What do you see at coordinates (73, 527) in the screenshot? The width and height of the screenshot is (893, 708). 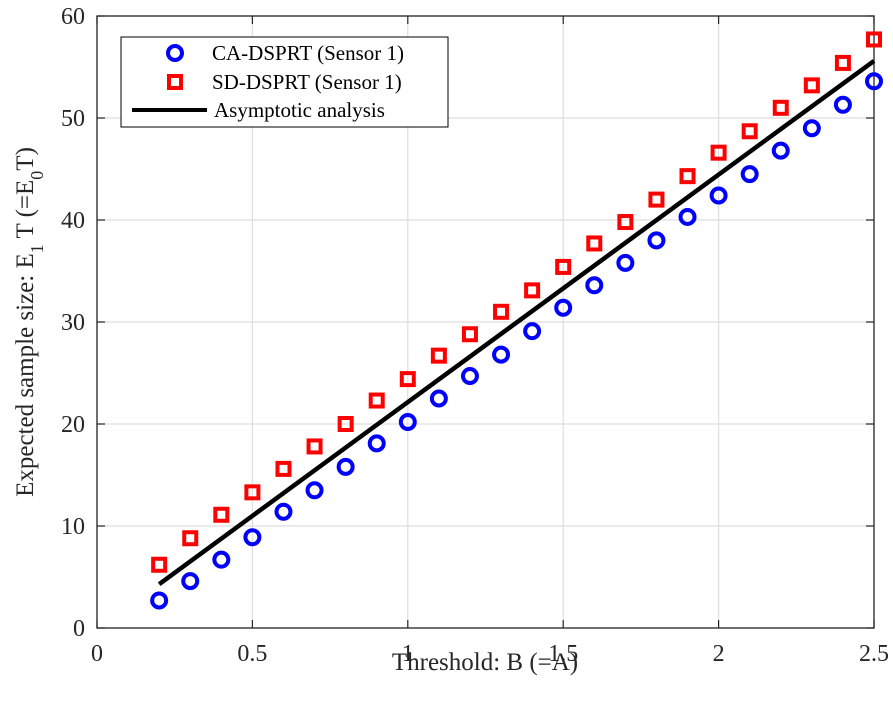 I see `y-tick-label: 10` at bounding box center [73, 527].